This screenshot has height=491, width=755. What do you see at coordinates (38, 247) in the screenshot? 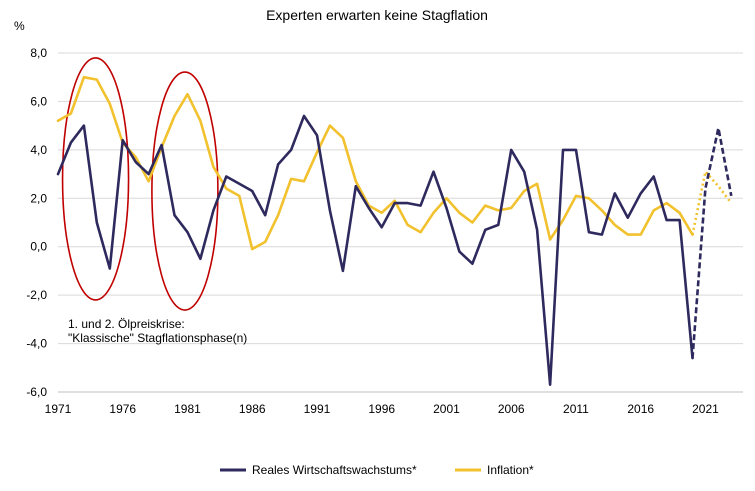
I see `y-tick-label: 0,0` at bounding box center [38, 247].